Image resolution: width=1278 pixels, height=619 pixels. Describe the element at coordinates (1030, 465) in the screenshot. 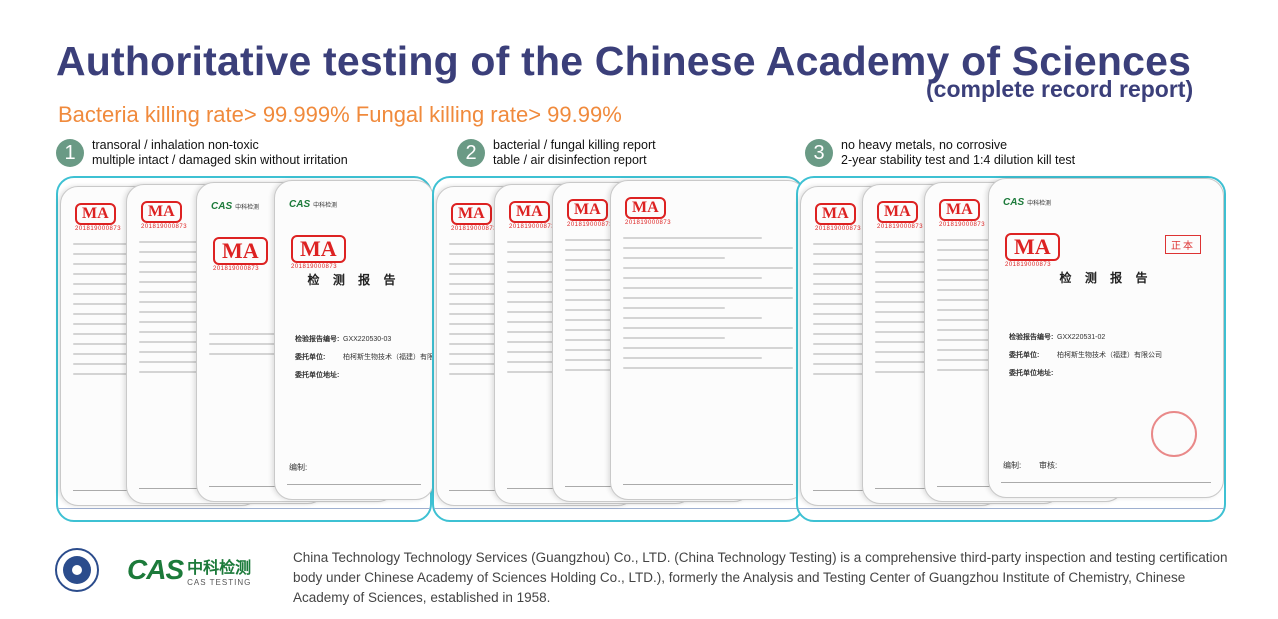

I see `signature-line: 编制: 审核:` at that location.